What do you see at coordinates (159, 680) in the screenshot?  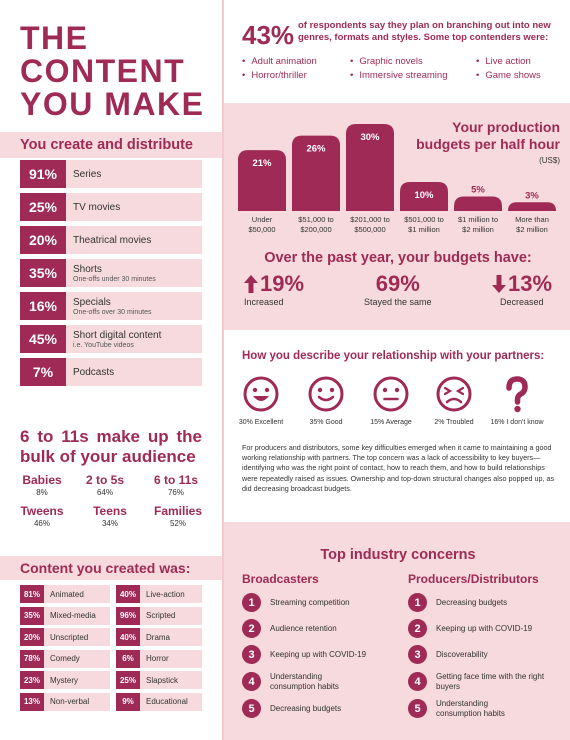 I see `content-type-cell: 25% Slapstick` at bounding box center [159, 680].